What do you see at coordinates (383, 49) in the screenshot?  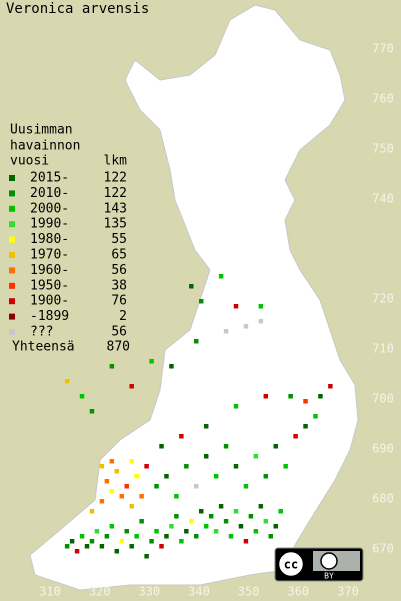 I see `y-tick-label: 770` at bounding box center [383, 49].